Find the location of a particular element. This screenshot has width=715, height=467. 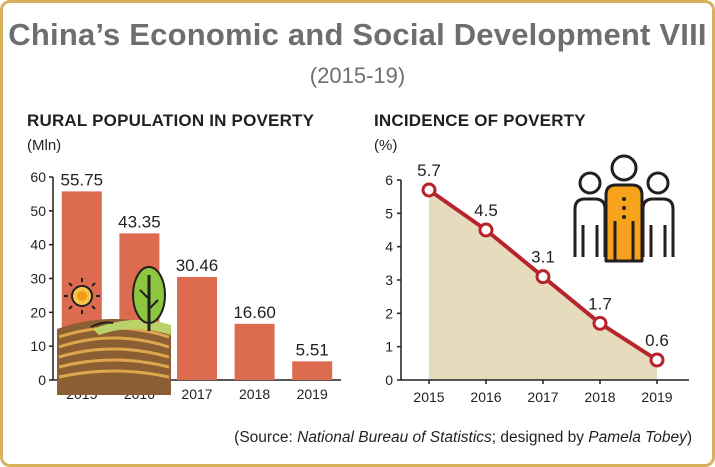

y-tick-label: 20 is located at coordinates (38, 312).